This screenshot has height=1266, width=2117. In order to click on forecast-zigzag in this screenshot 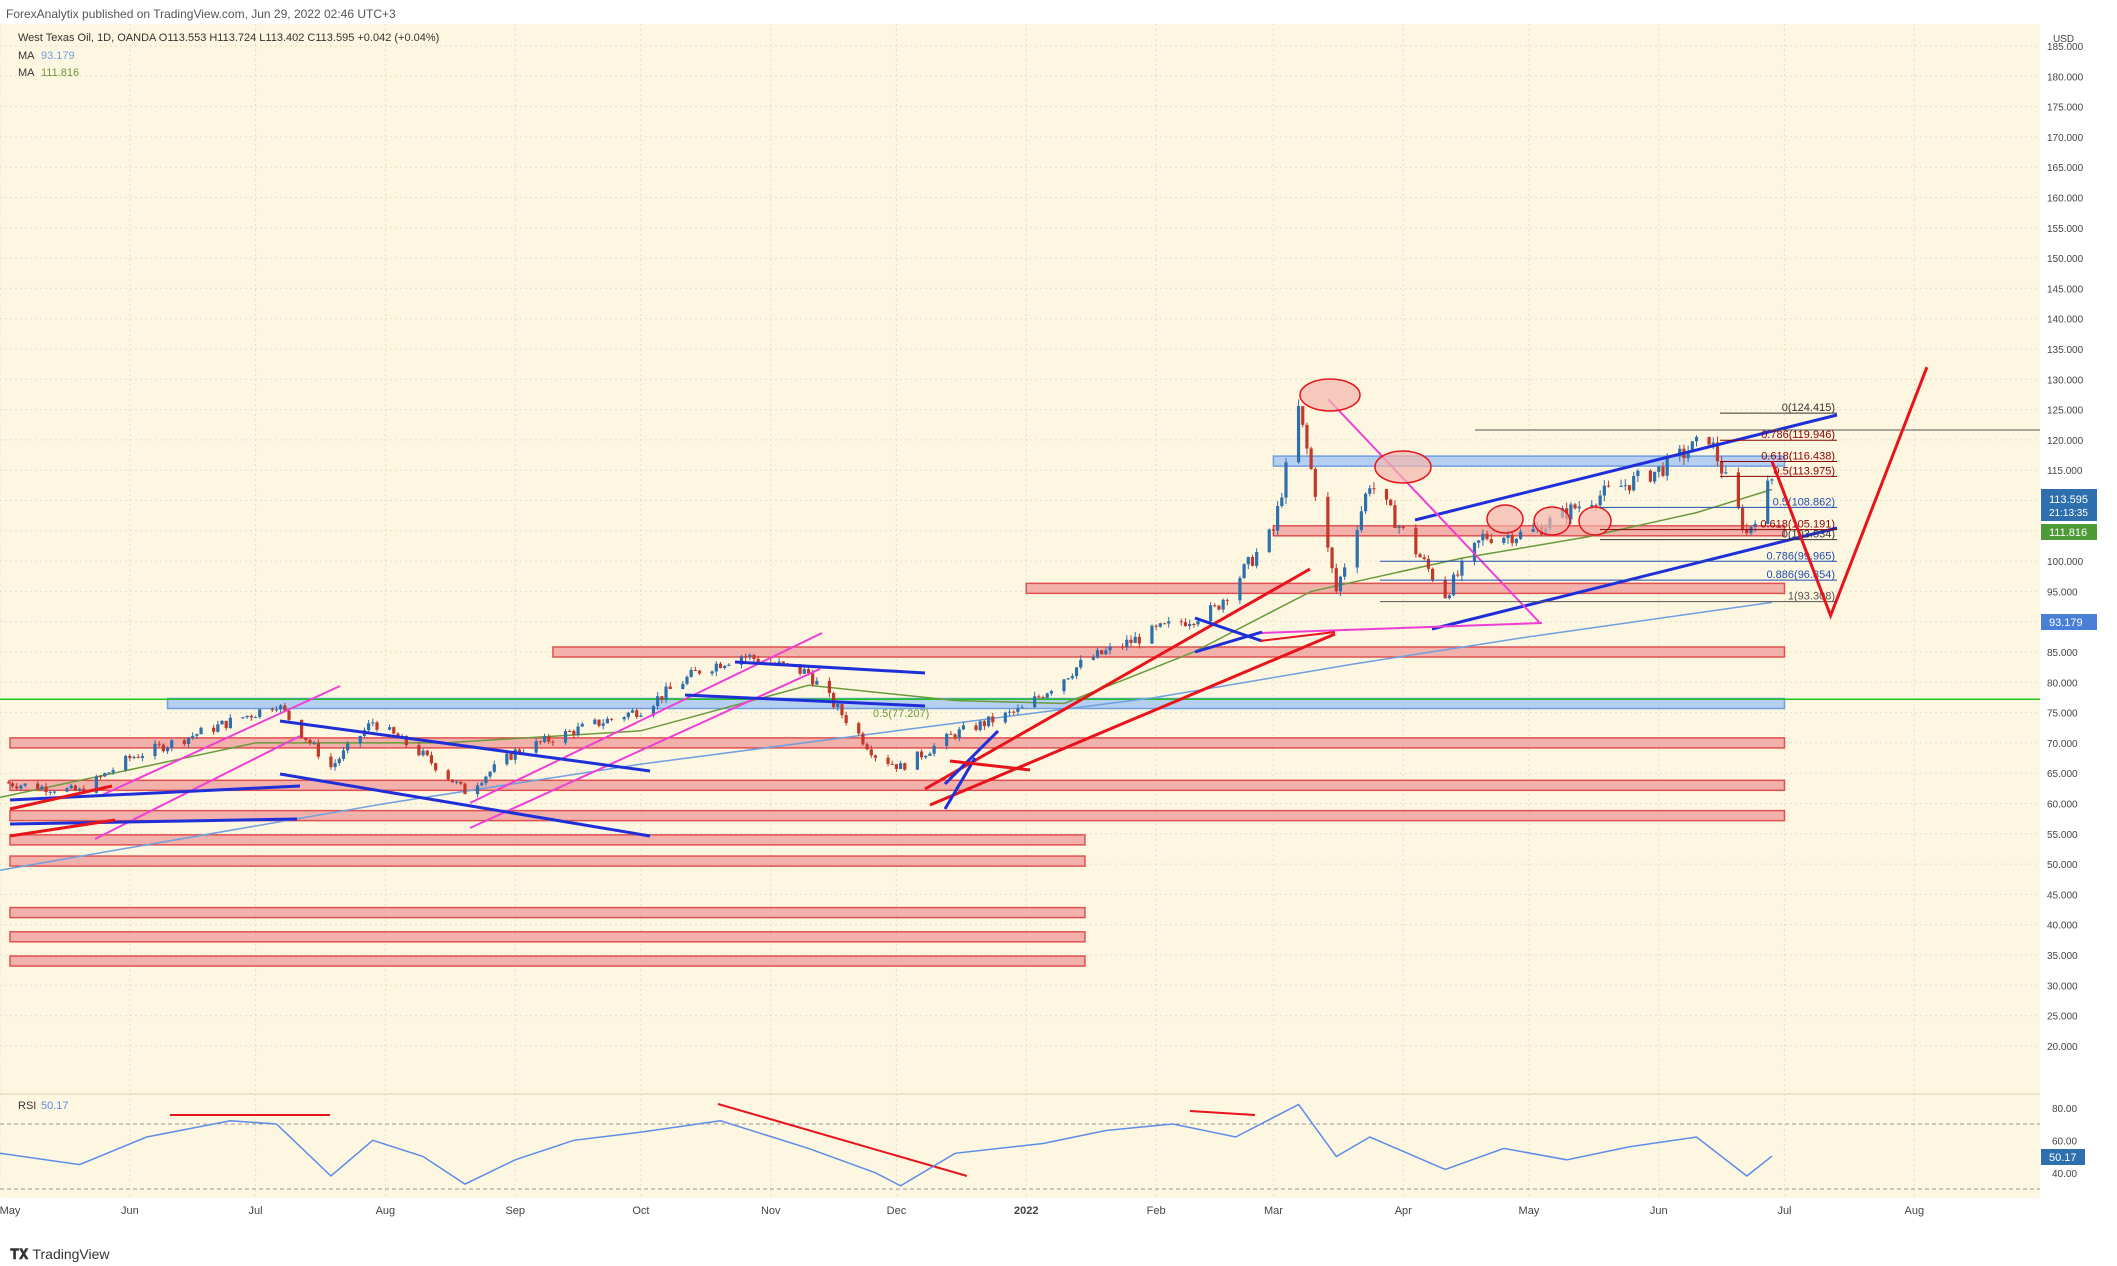, I will do `click(1849, 493)`.